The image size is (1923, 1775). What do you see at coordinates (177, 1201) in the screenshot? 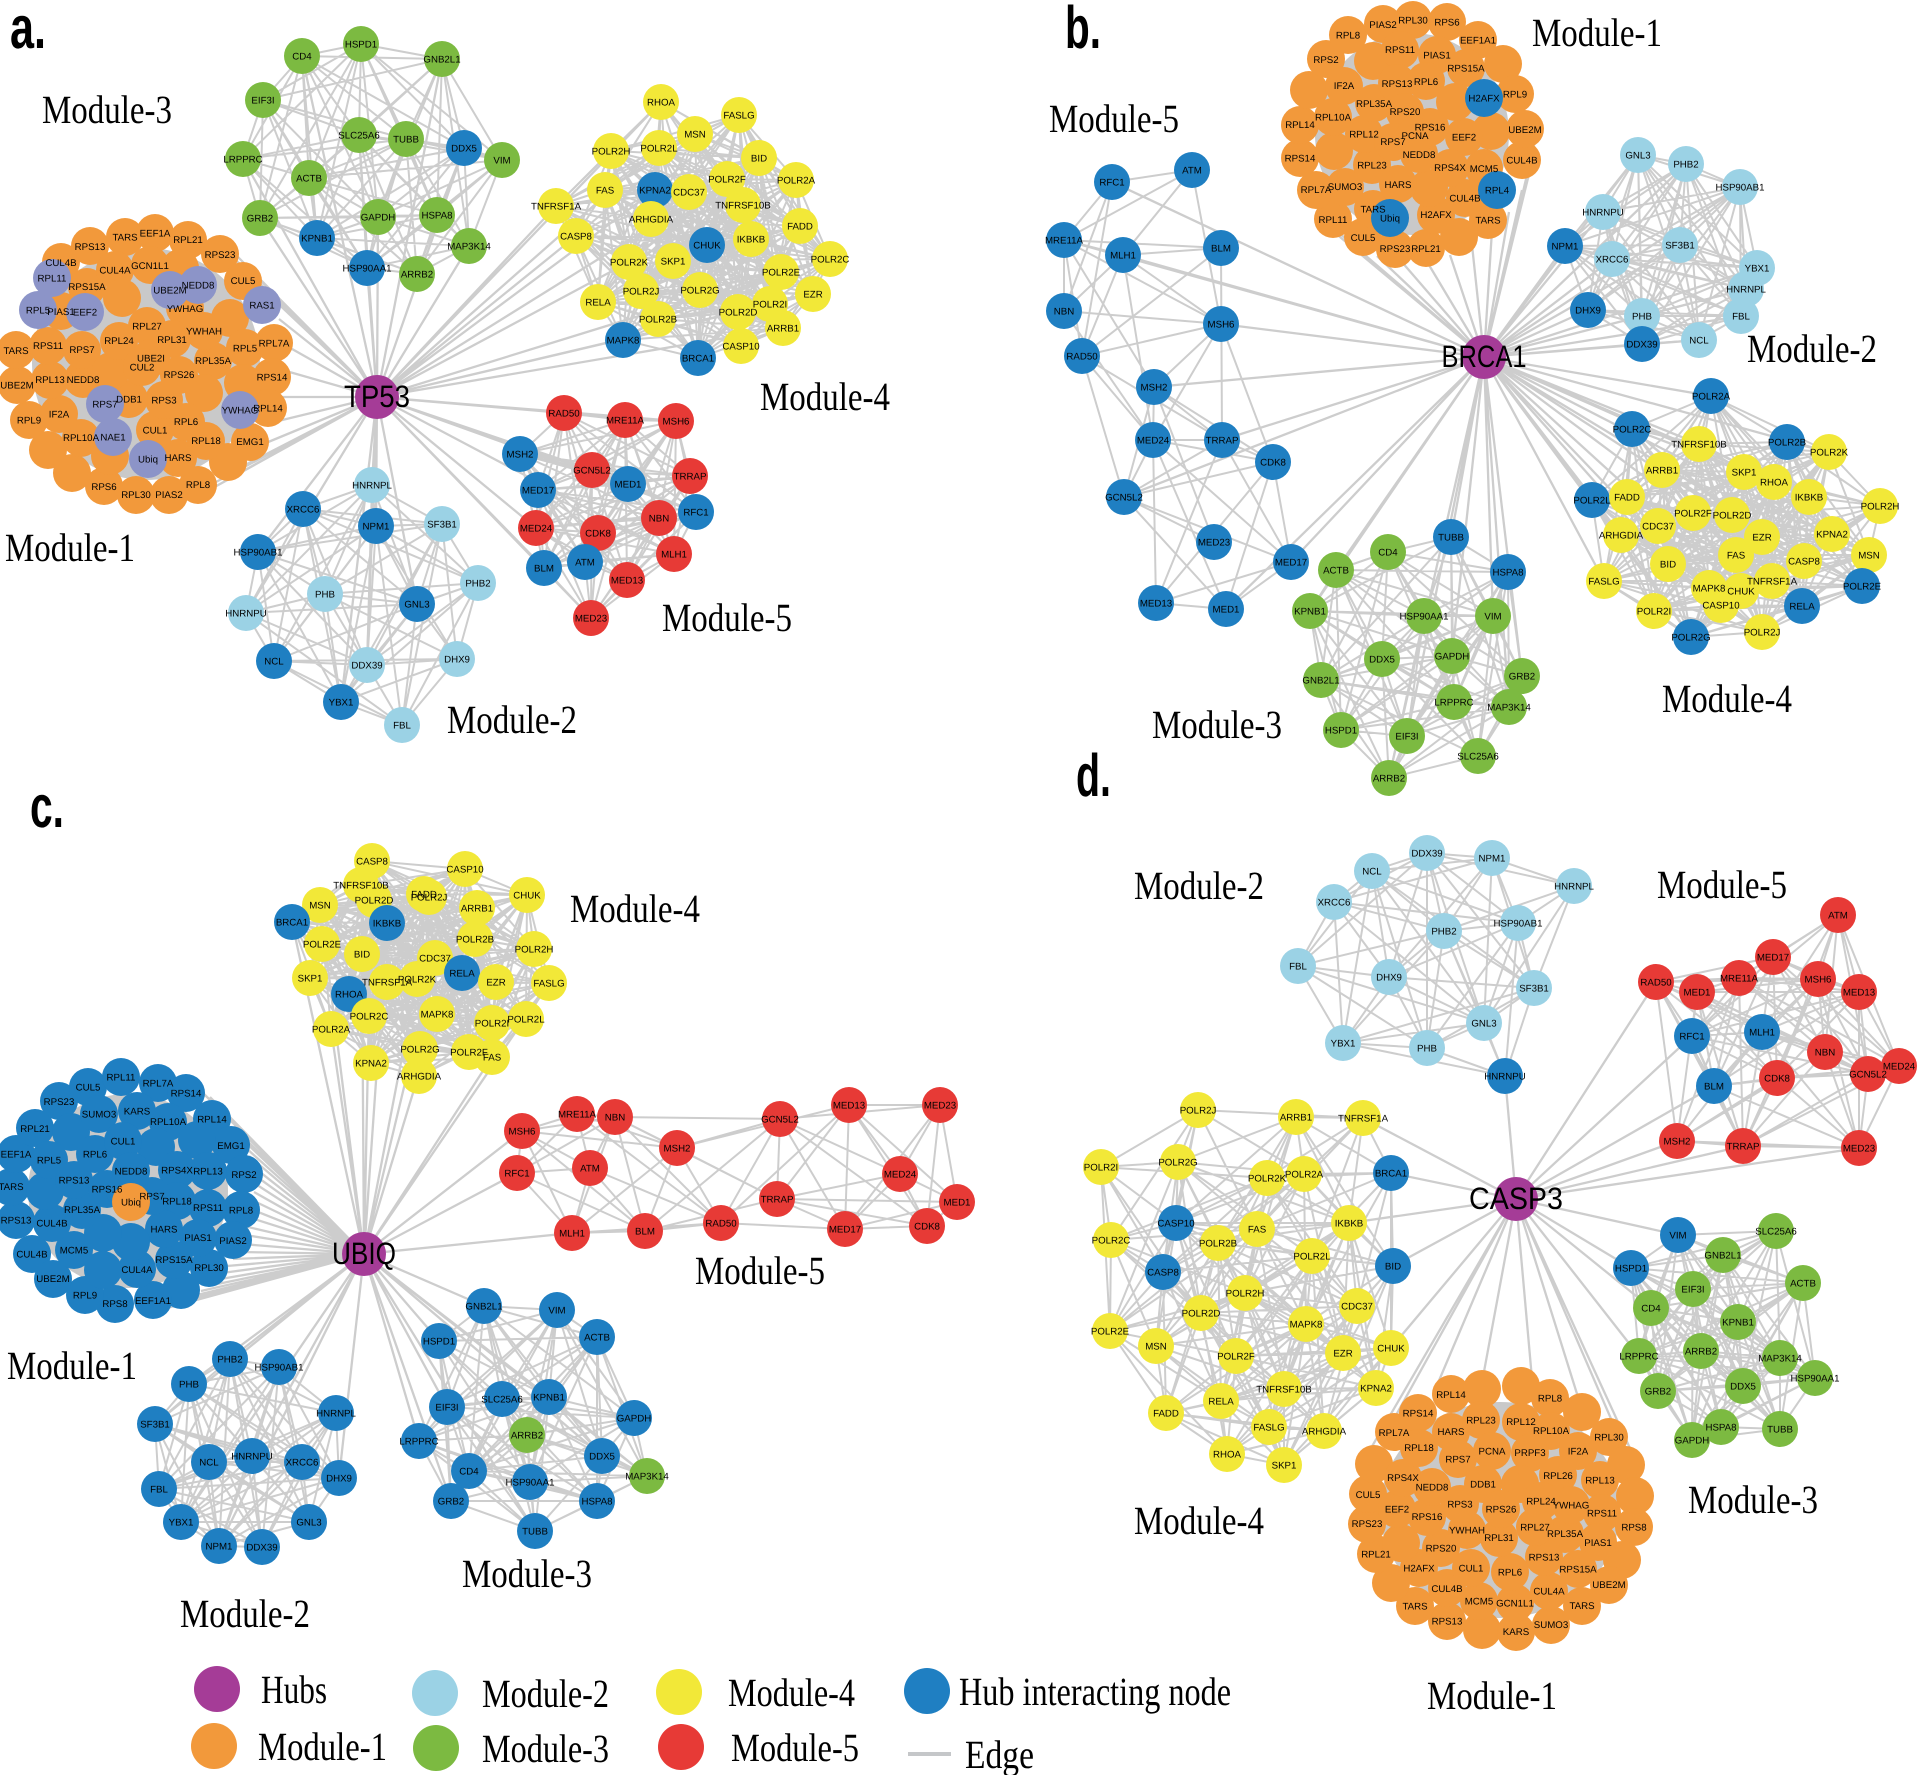
I see `svg-text: RPL18` at bounding box center [177, 1201].